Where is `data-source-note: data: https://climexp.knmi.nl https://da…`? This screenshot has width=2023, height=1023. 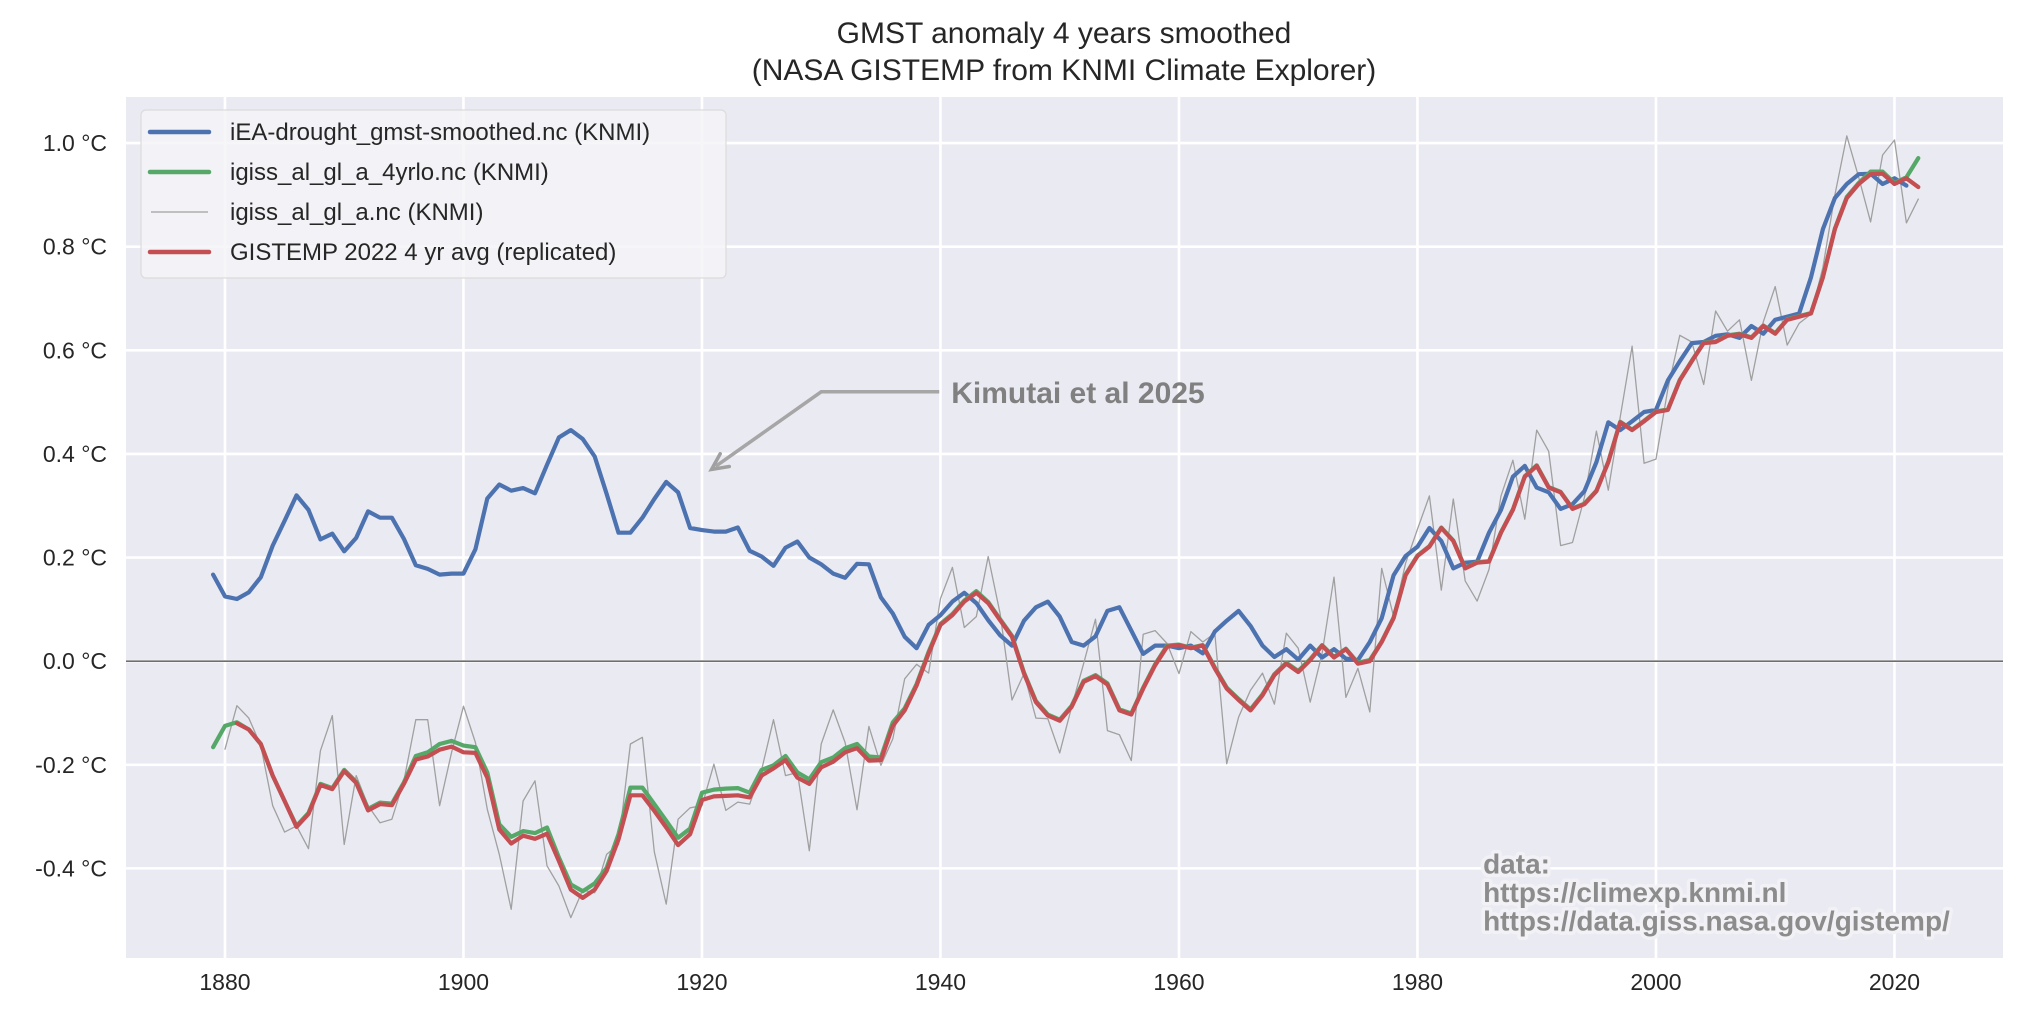
data-source-note: data: https://climexp.knmi.nl https://da… is located at coordinates (1717, 892).